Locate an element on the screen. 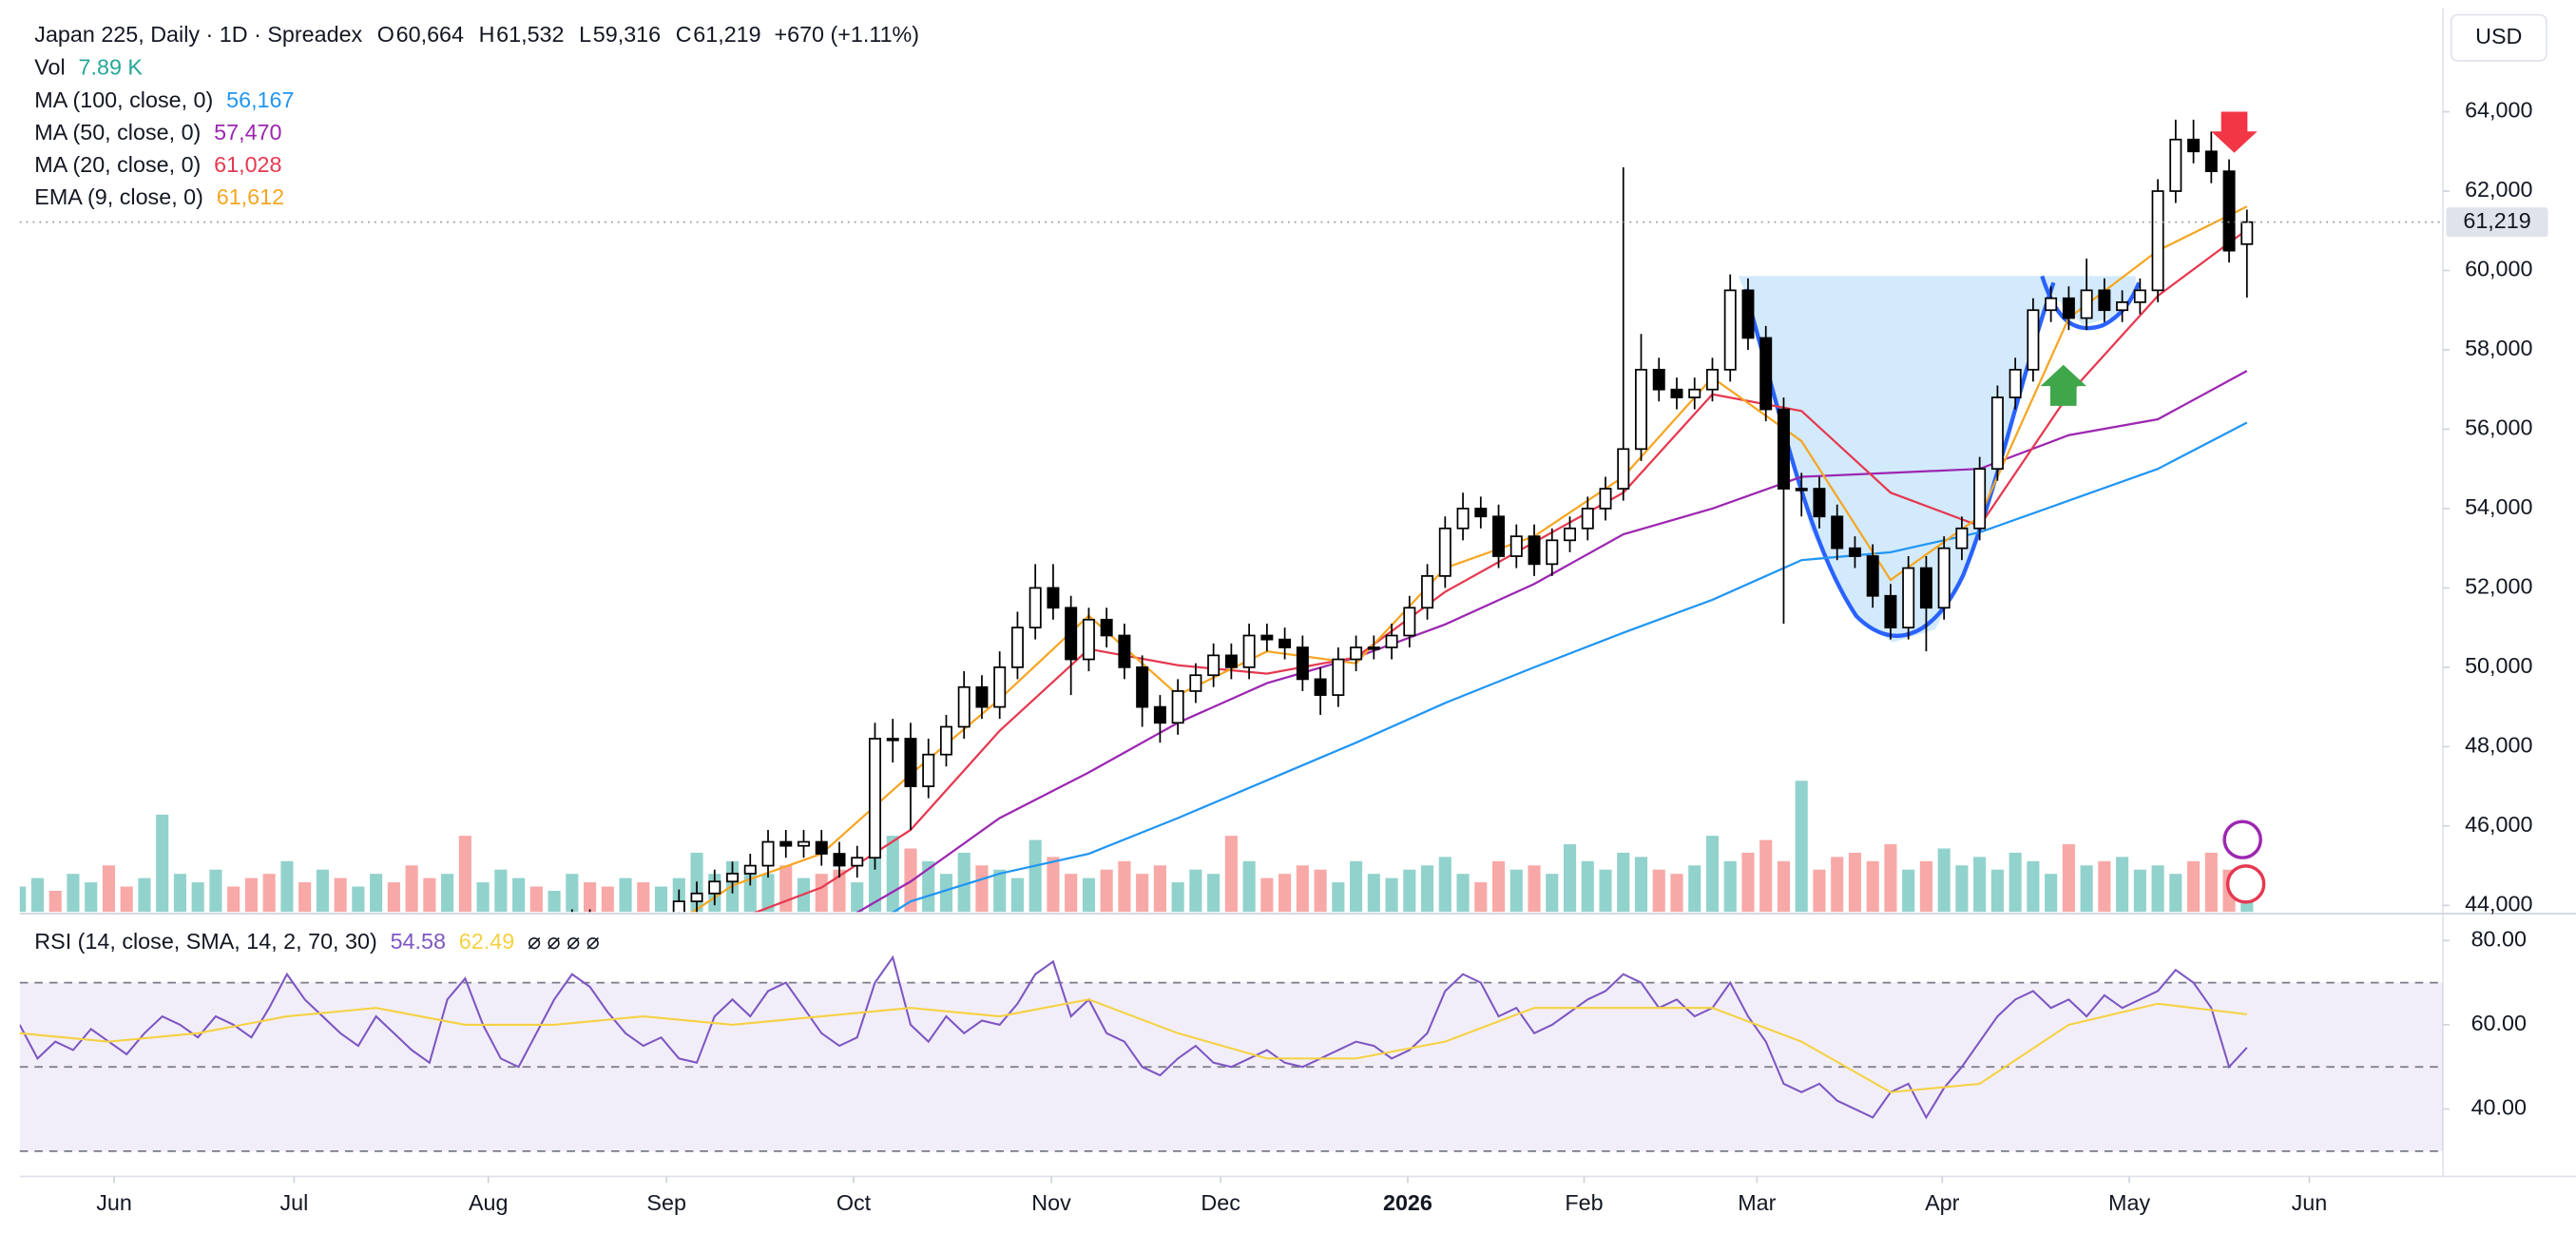 Image resolution: width=2576 pixels, height=1234 pixels. legend-text: 57,470 is located at coordinates (247, 132).